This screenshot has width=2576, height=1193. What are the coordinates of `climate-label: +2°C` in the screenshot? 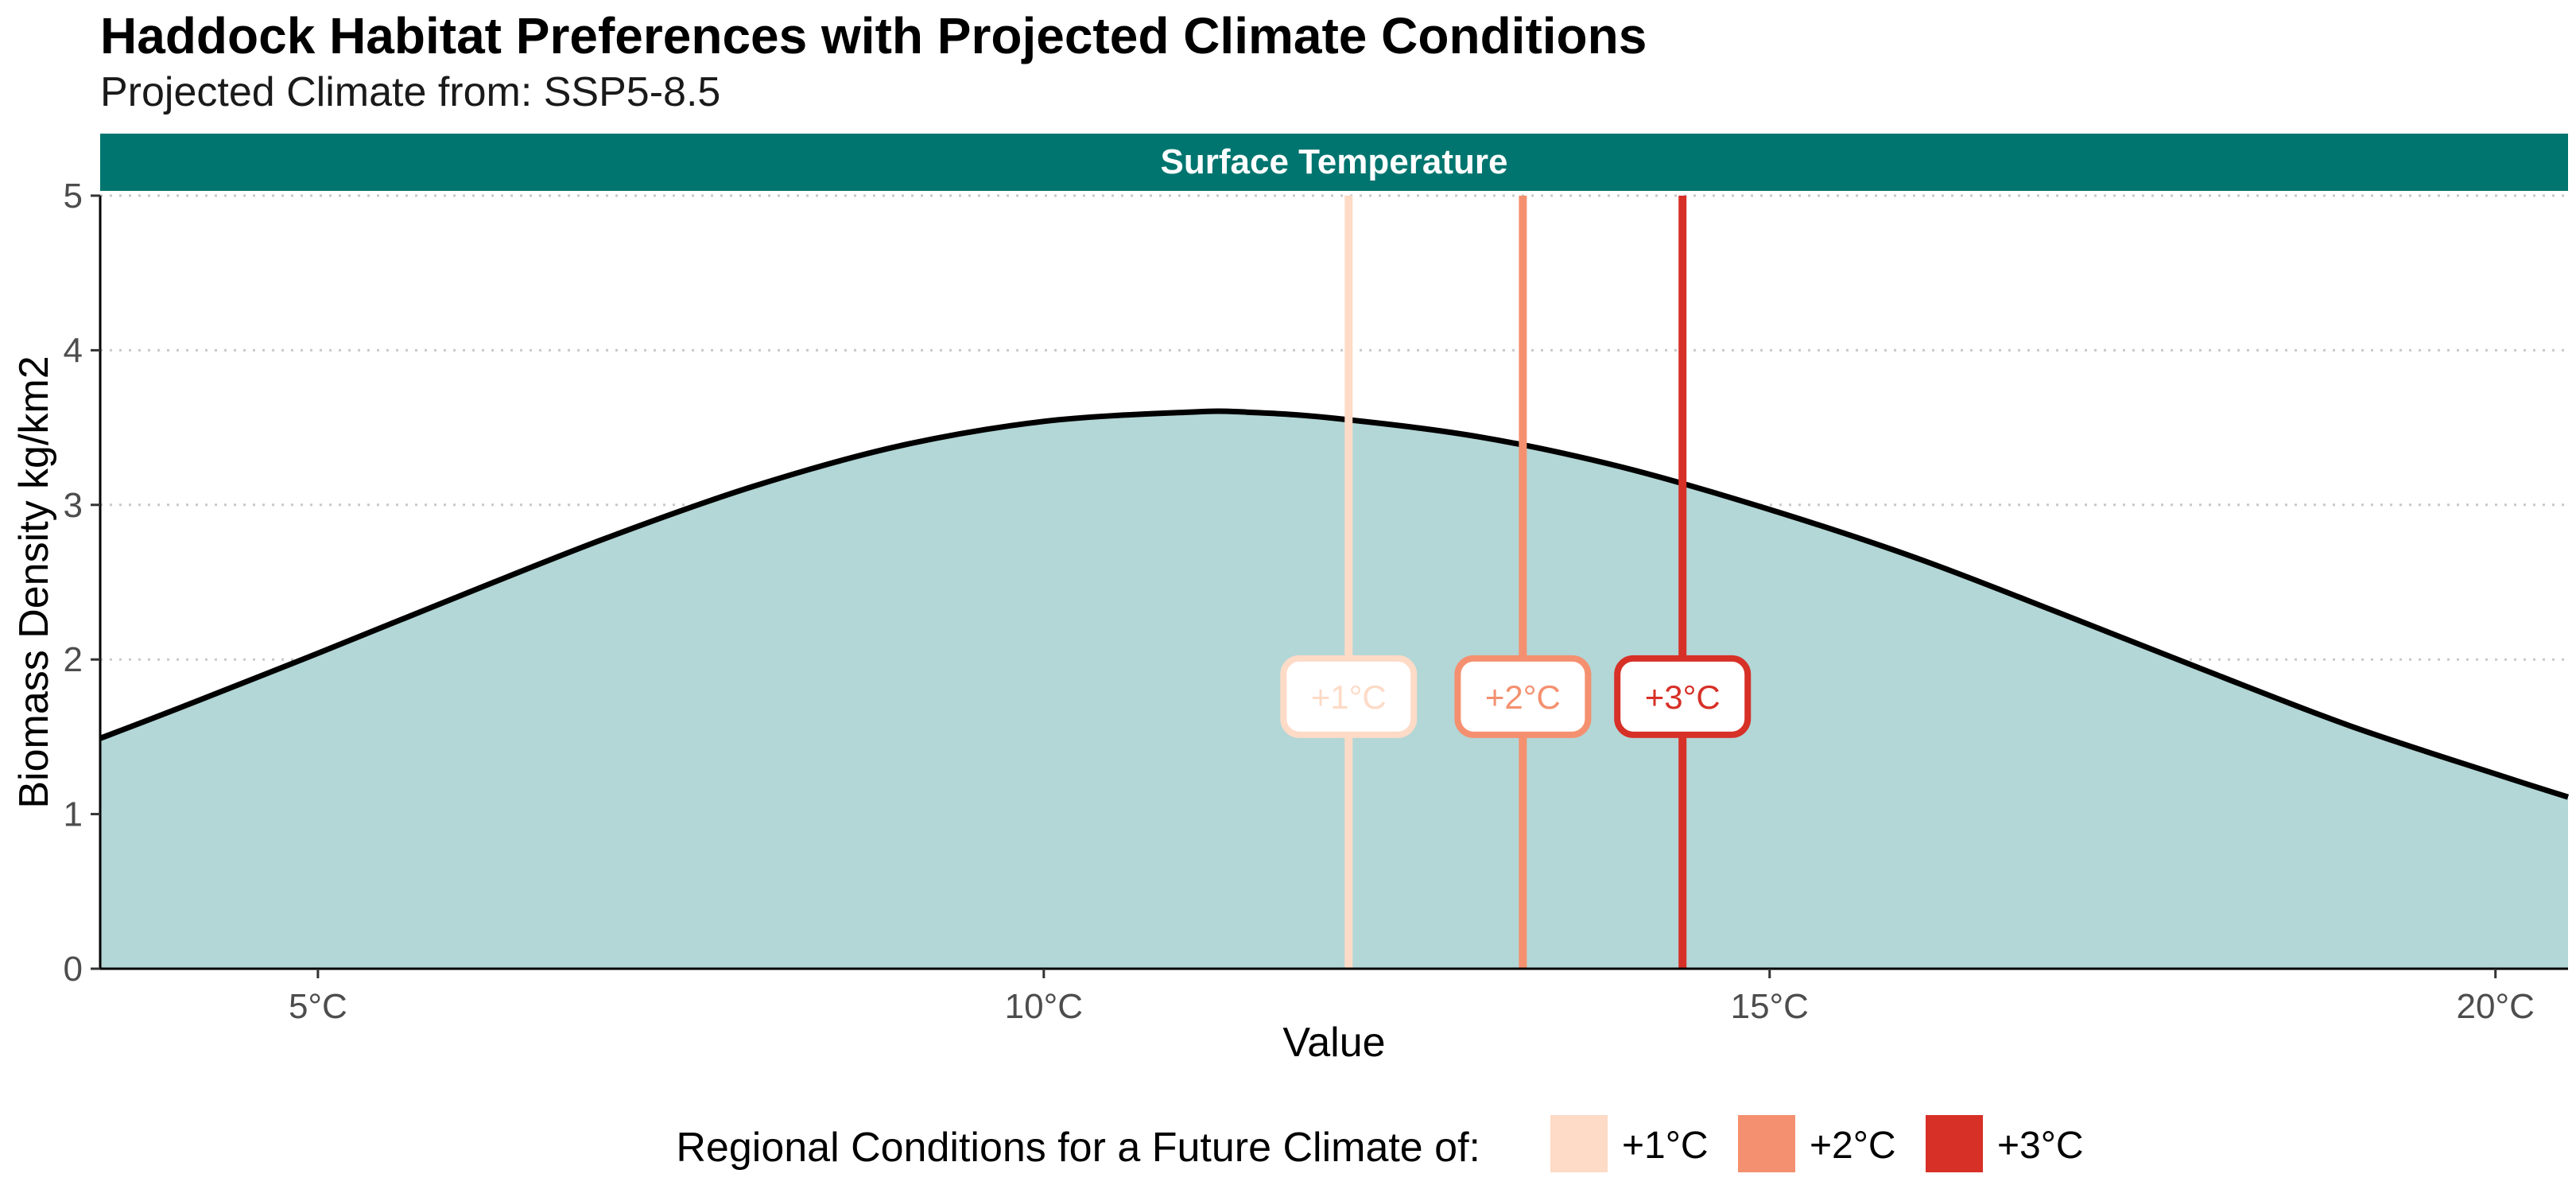 It's located at (1523, 697).